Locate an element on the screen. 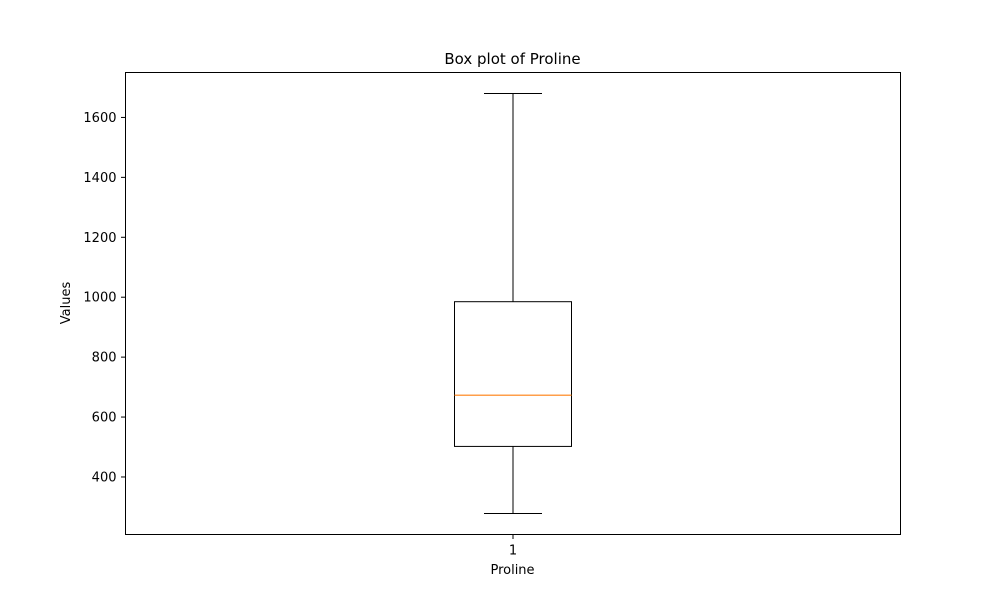 This screenshot has height=600, width=1000. box-group is located at coordinates (513, 303).